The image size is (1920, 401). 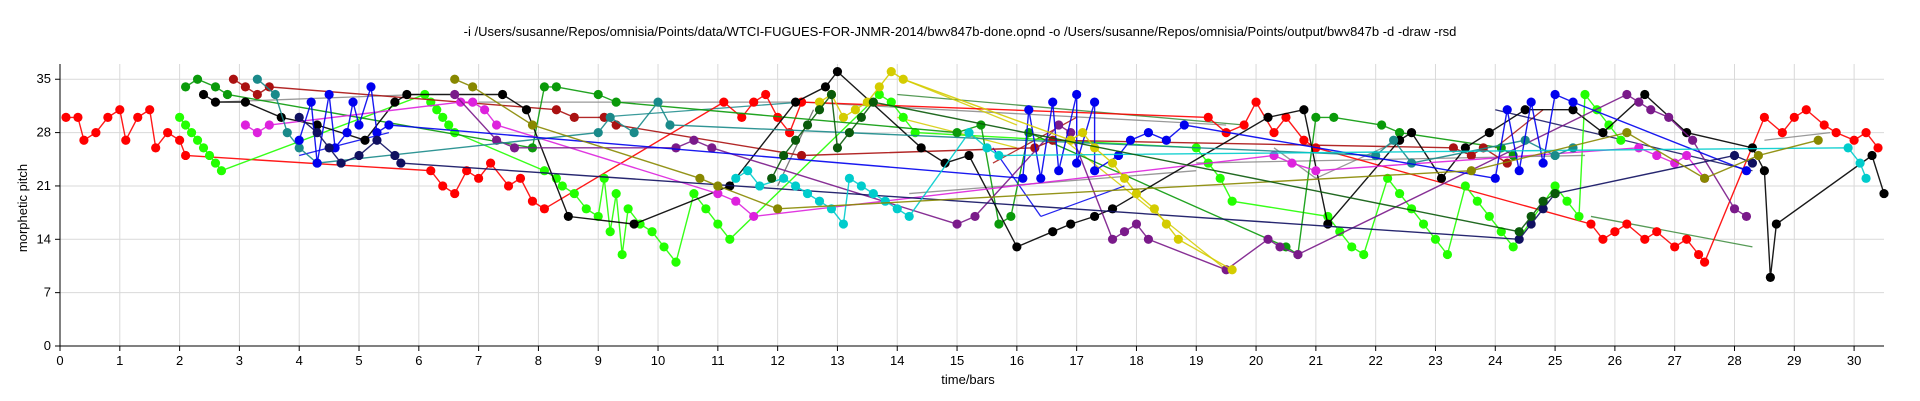 I want to click on x-tick-label: 15, so click(x=957, y=360).